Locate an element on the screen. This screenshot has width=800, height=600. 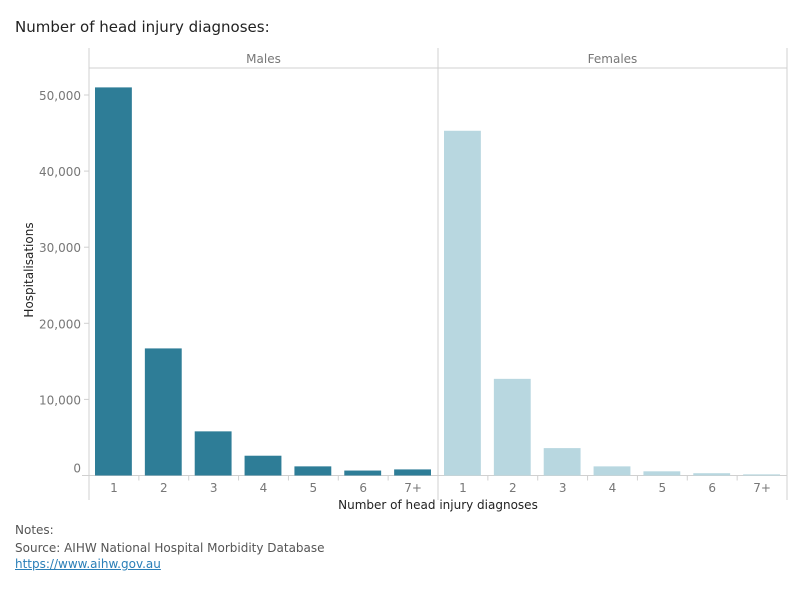
y-tick-label: 30,000 is located at coordinates (60, 248).